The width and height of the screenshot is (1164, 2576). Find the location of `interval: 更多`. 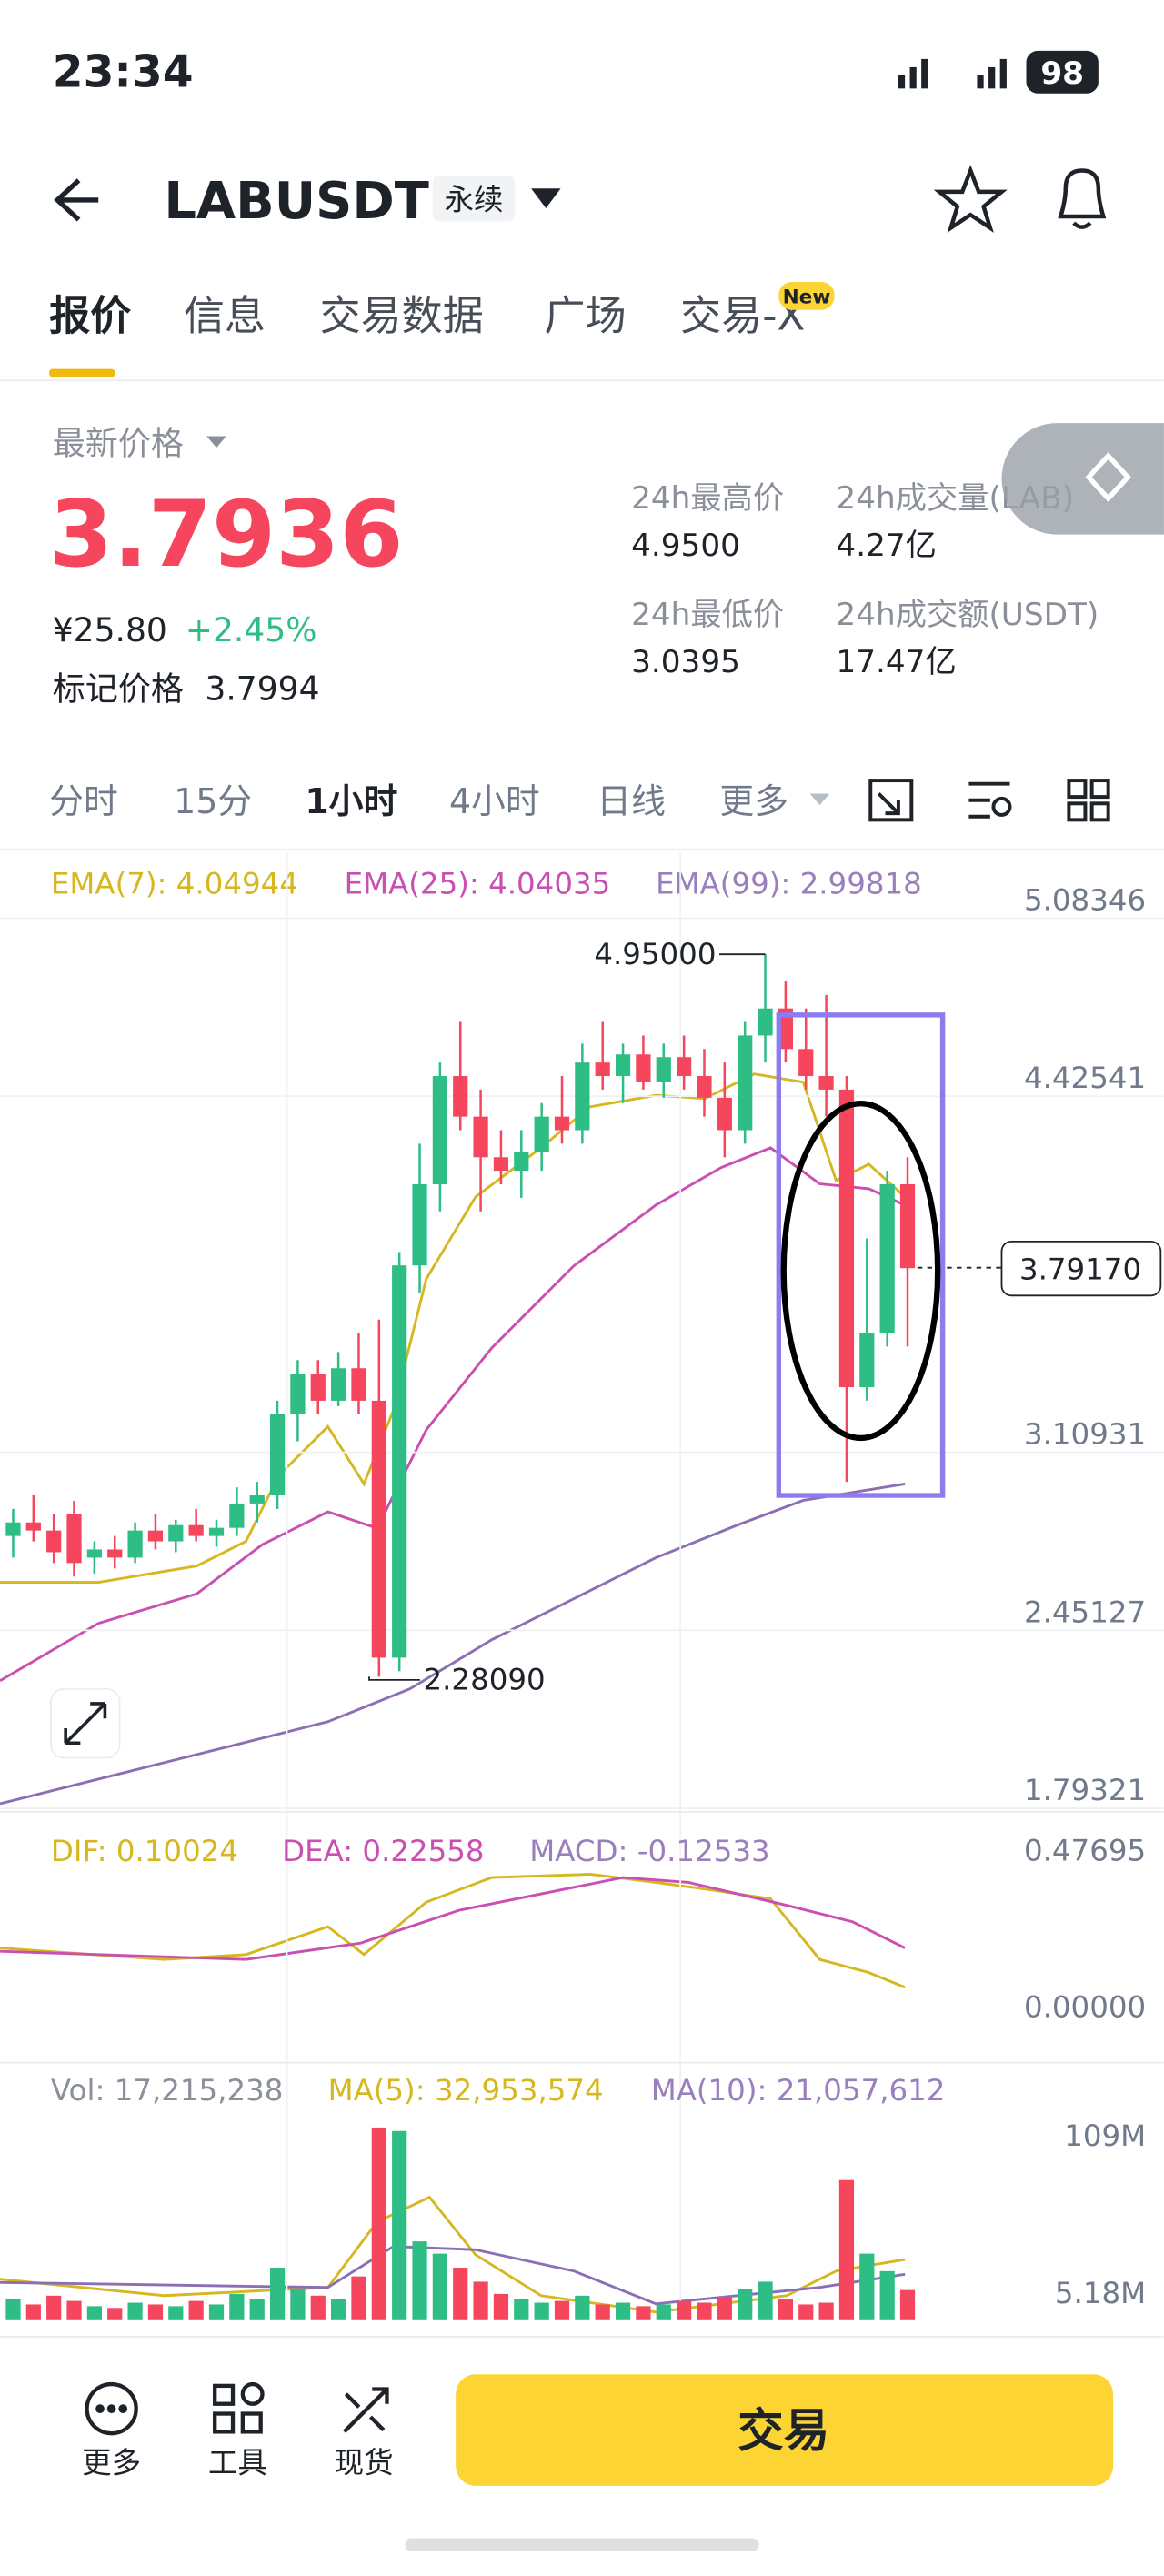

interval: 更多 is located at coordinates (753, 801).